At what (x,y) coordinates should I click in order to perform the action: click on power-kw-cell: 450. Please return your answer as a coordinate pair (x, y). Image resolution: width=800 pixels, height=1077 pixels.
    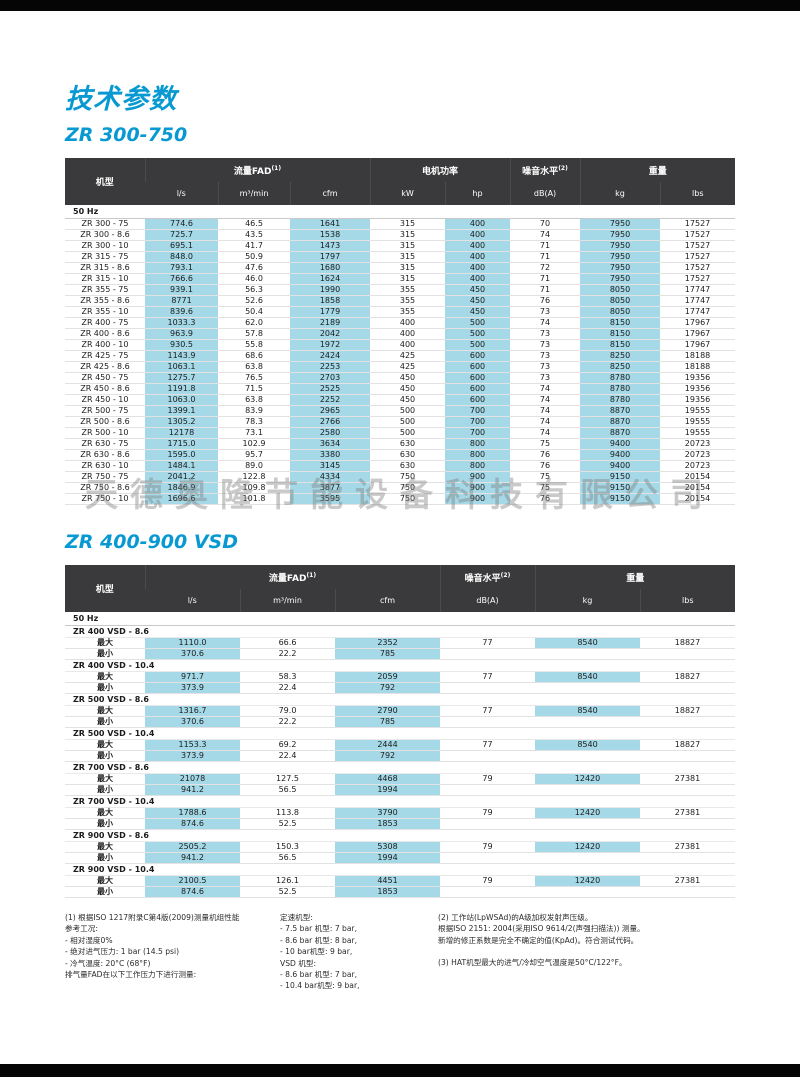
    Looking at the image, I should click on (407, 389).